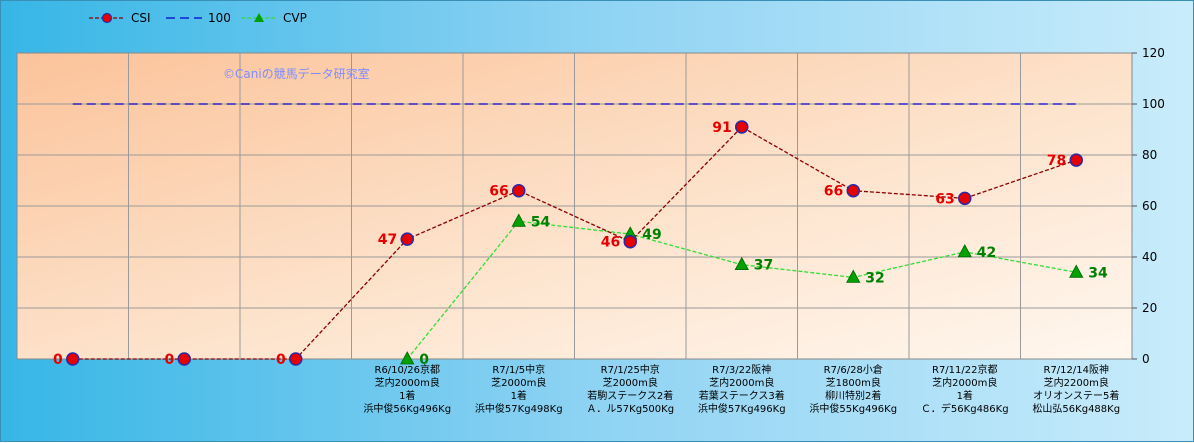  What do you see at coordinates (610, 243) in the screenshot?
I see `csi-data-label: 46` at bounding box center [610, 243].